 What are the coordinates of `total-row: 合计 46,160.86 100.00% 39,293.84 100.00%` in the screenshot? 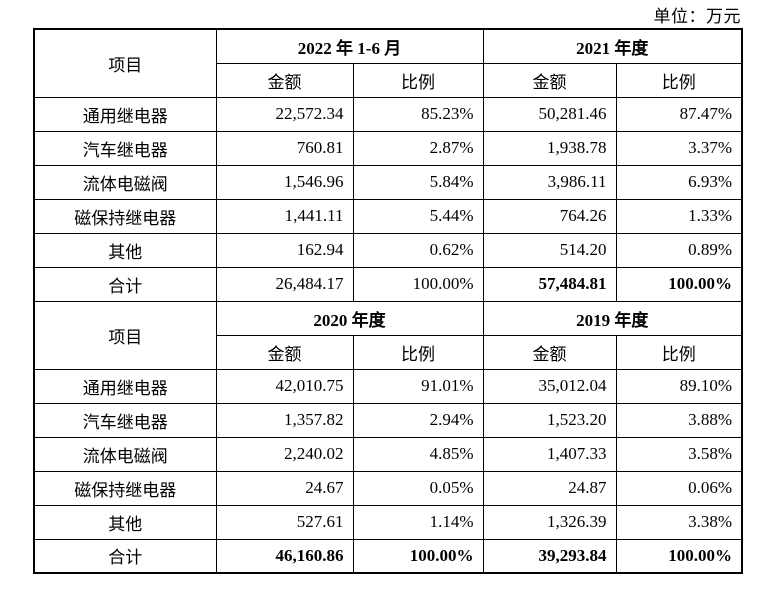 It's located at (388, 556).